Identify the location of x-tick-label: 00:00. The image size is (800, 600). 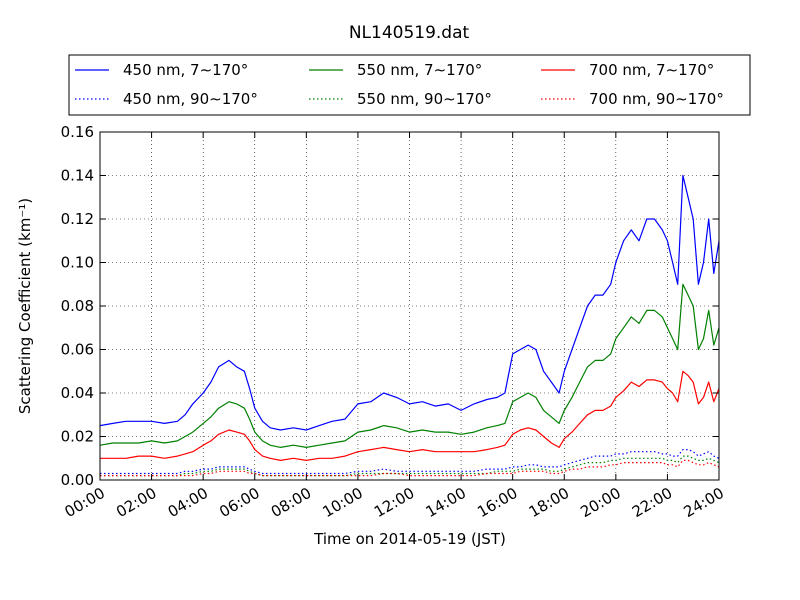
(85, 502).